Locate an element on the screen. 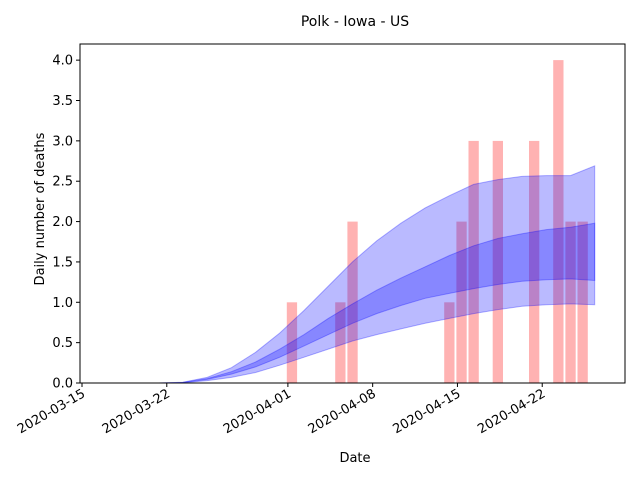 Image resolution: width=640 pixels, height=480 pixels. y-tick-label: 3.0 is located at coordinates (62, 141).